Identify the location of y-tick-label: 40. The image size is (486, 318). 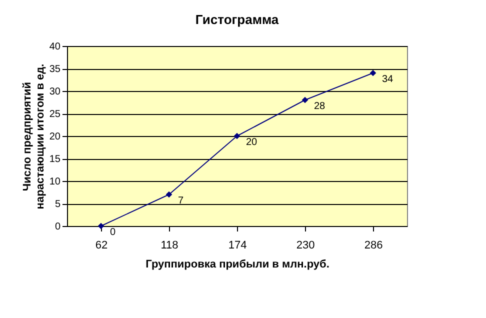
(55, 47).